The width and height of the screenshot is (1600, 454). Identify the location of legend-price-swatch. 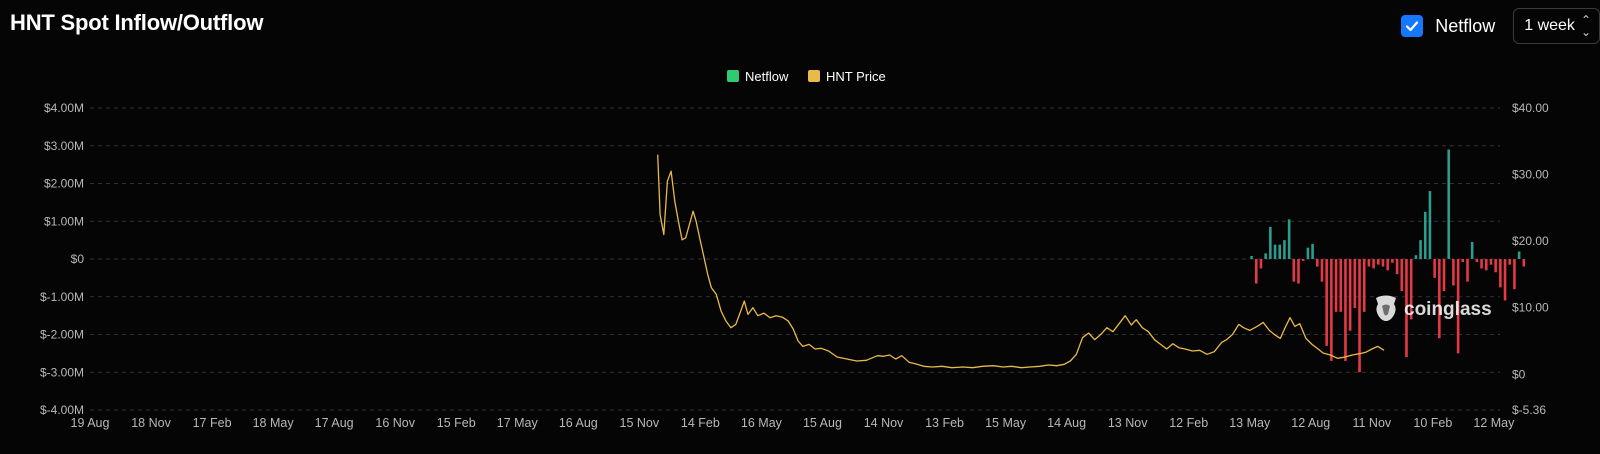
(814, 76).